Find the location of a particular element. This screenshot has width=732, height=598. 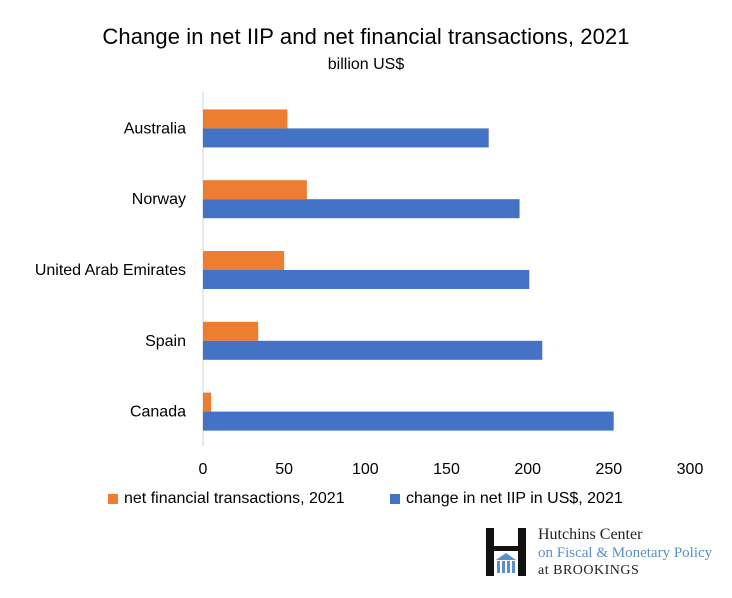

category-label: Spain is located at coordinates (165, 341).